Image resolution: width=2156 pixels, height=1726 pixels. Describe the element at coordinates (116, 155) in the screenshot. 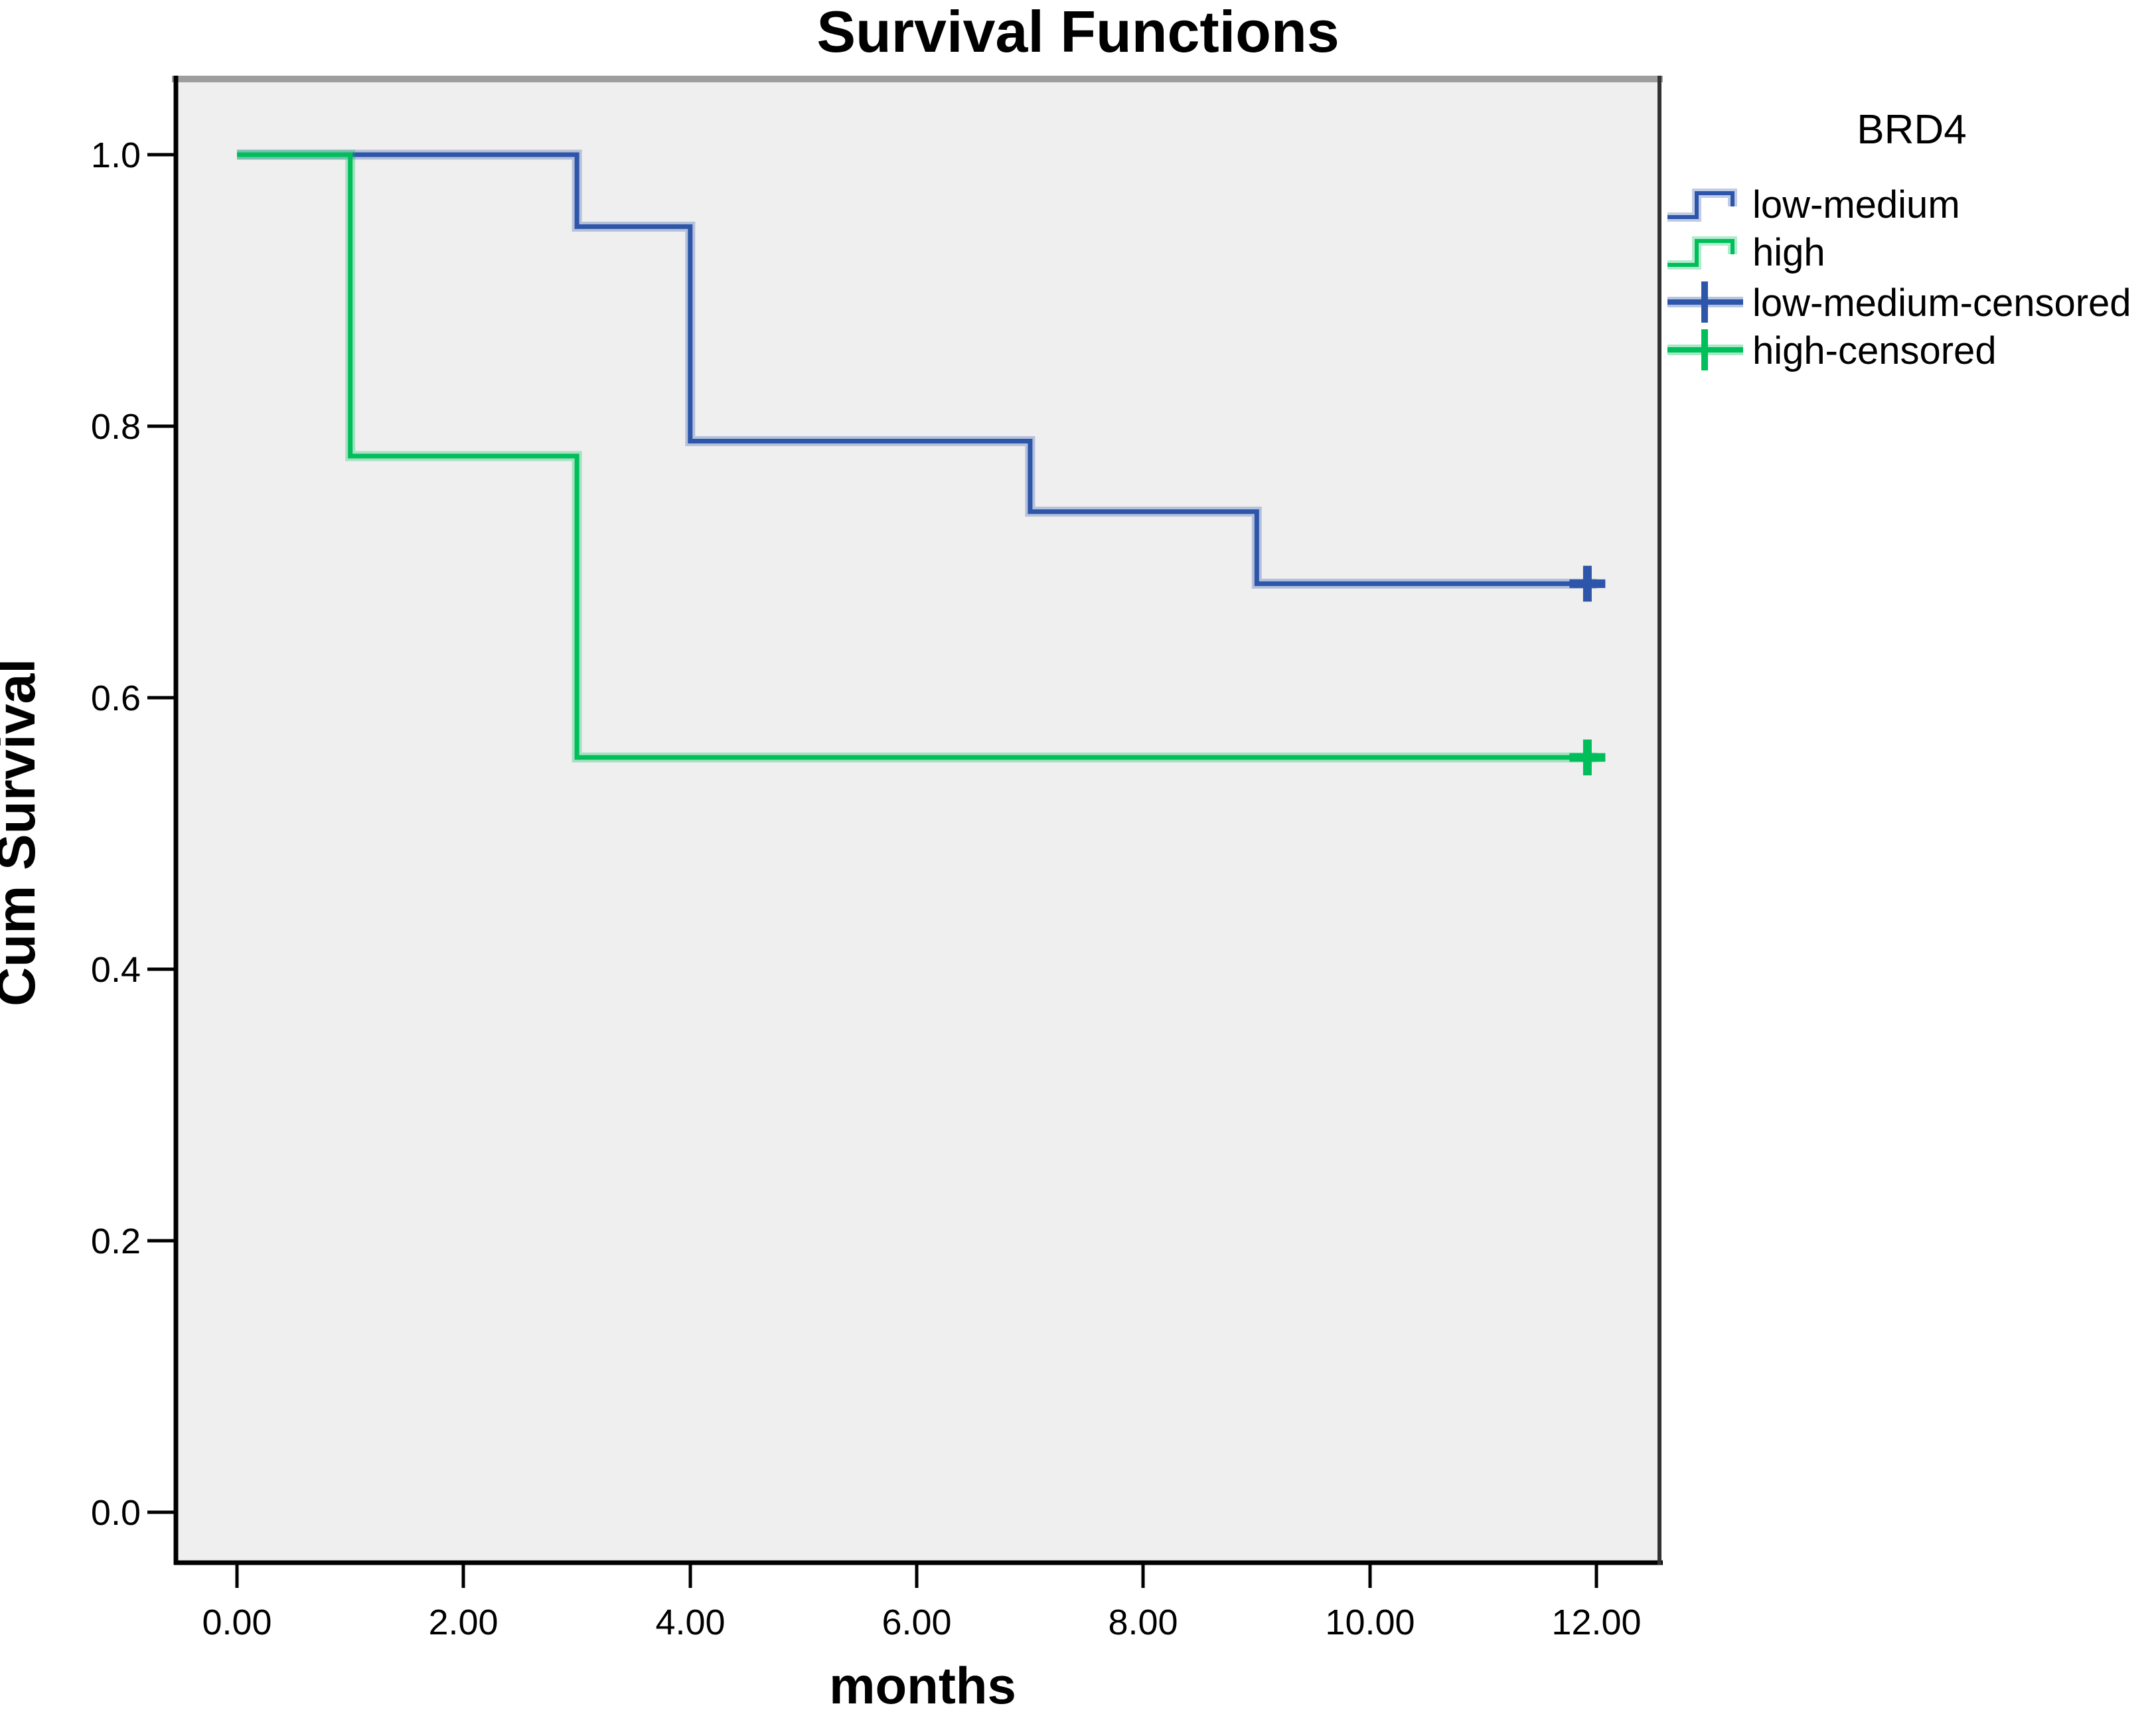

I see `y-tick-label: 1.0` at that location.